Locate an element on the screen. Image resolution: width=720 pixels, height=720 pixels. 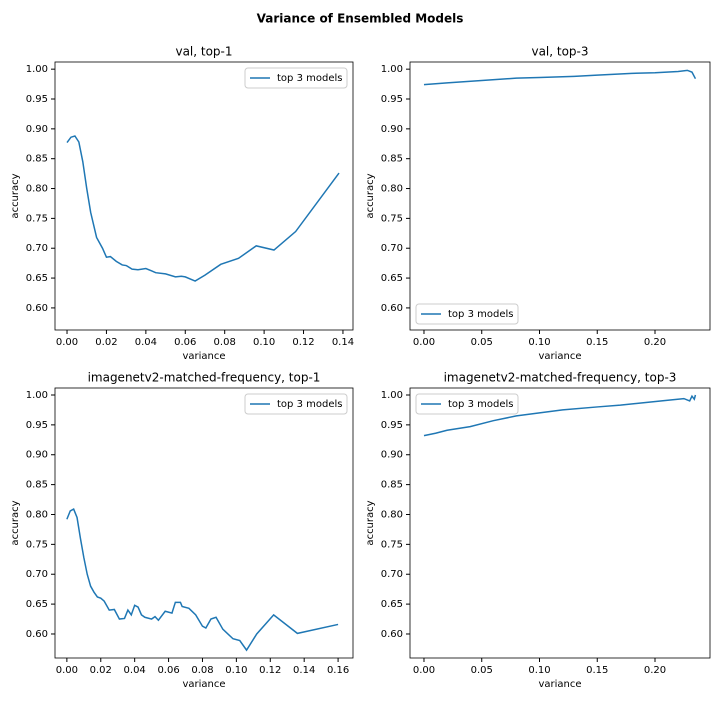
subplot-title: val, top-1 is located at coordinates (203, 52).